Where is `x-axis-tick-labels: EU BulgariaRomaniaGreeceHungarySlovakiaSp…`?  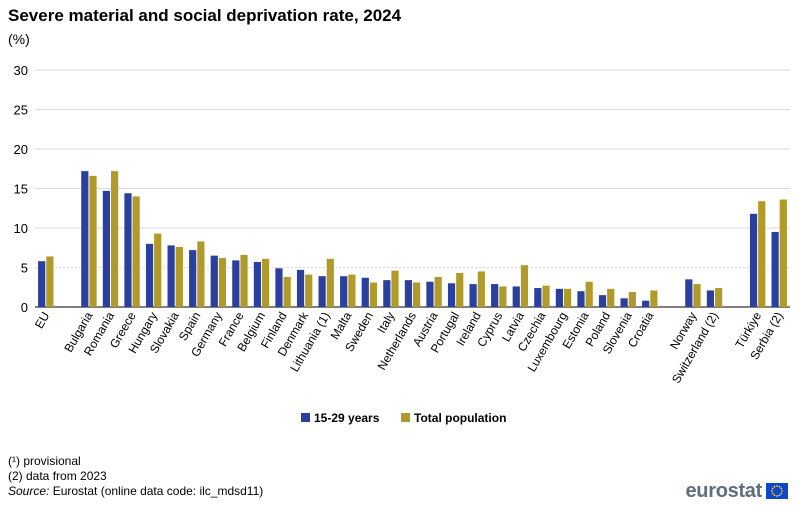
x-axis-tick-labels: EU BulgariaRomaniaGreeceHungarySlovakiaSp… is located at coordinates (409, 347).